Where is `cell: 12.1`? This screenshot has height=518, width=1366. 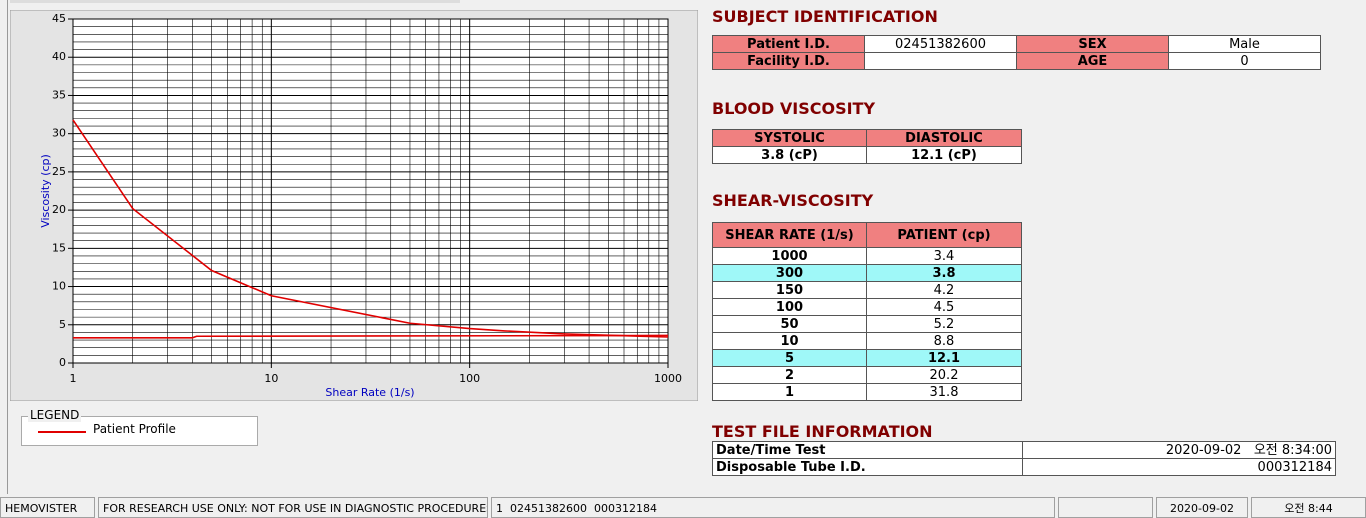
cell: 12.1 is located at coordinates (944, 358).